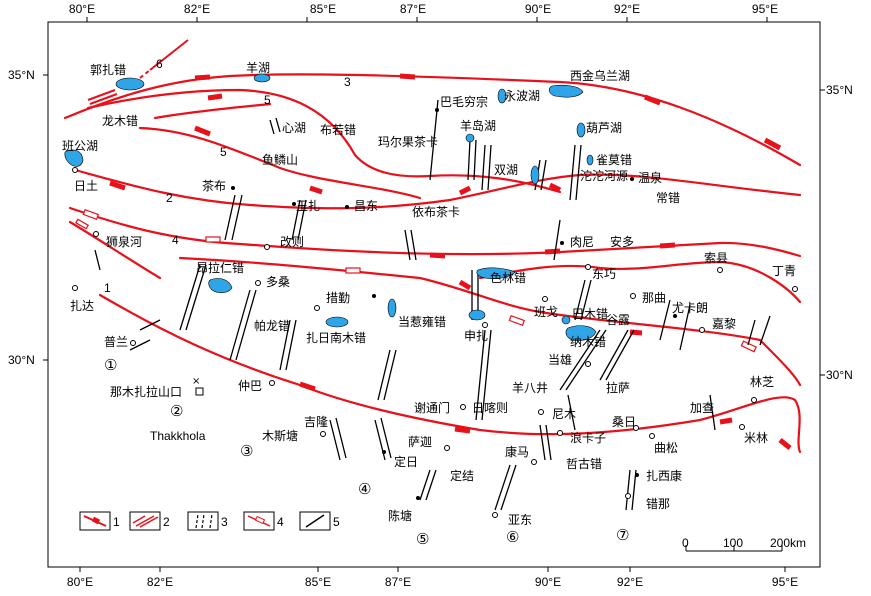 Image resolution: width=871 pixels, height=596 pixels. What do you see at coordinates (654, 298) in the screenshot?
I see `place-label: 那曲` at bounding box center [654, 298].